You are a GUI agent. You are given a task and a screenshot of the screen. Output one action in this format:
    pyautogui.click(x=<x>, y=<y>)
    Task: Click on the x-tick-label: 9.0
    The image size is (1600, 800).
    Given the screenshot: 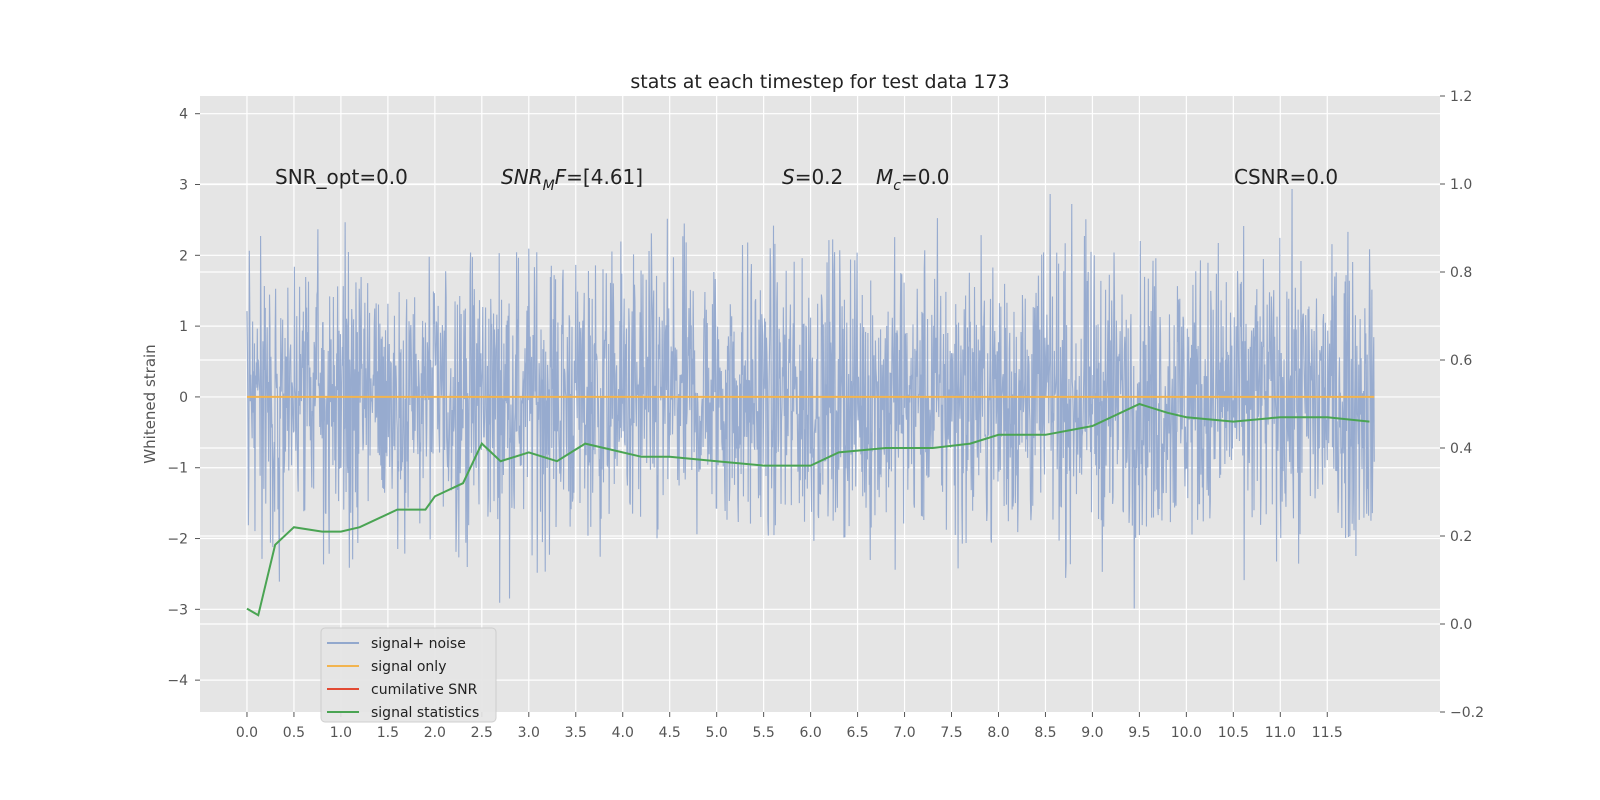 What is the action you would take?
    pyautogui.click(x=1092, y=733)
    